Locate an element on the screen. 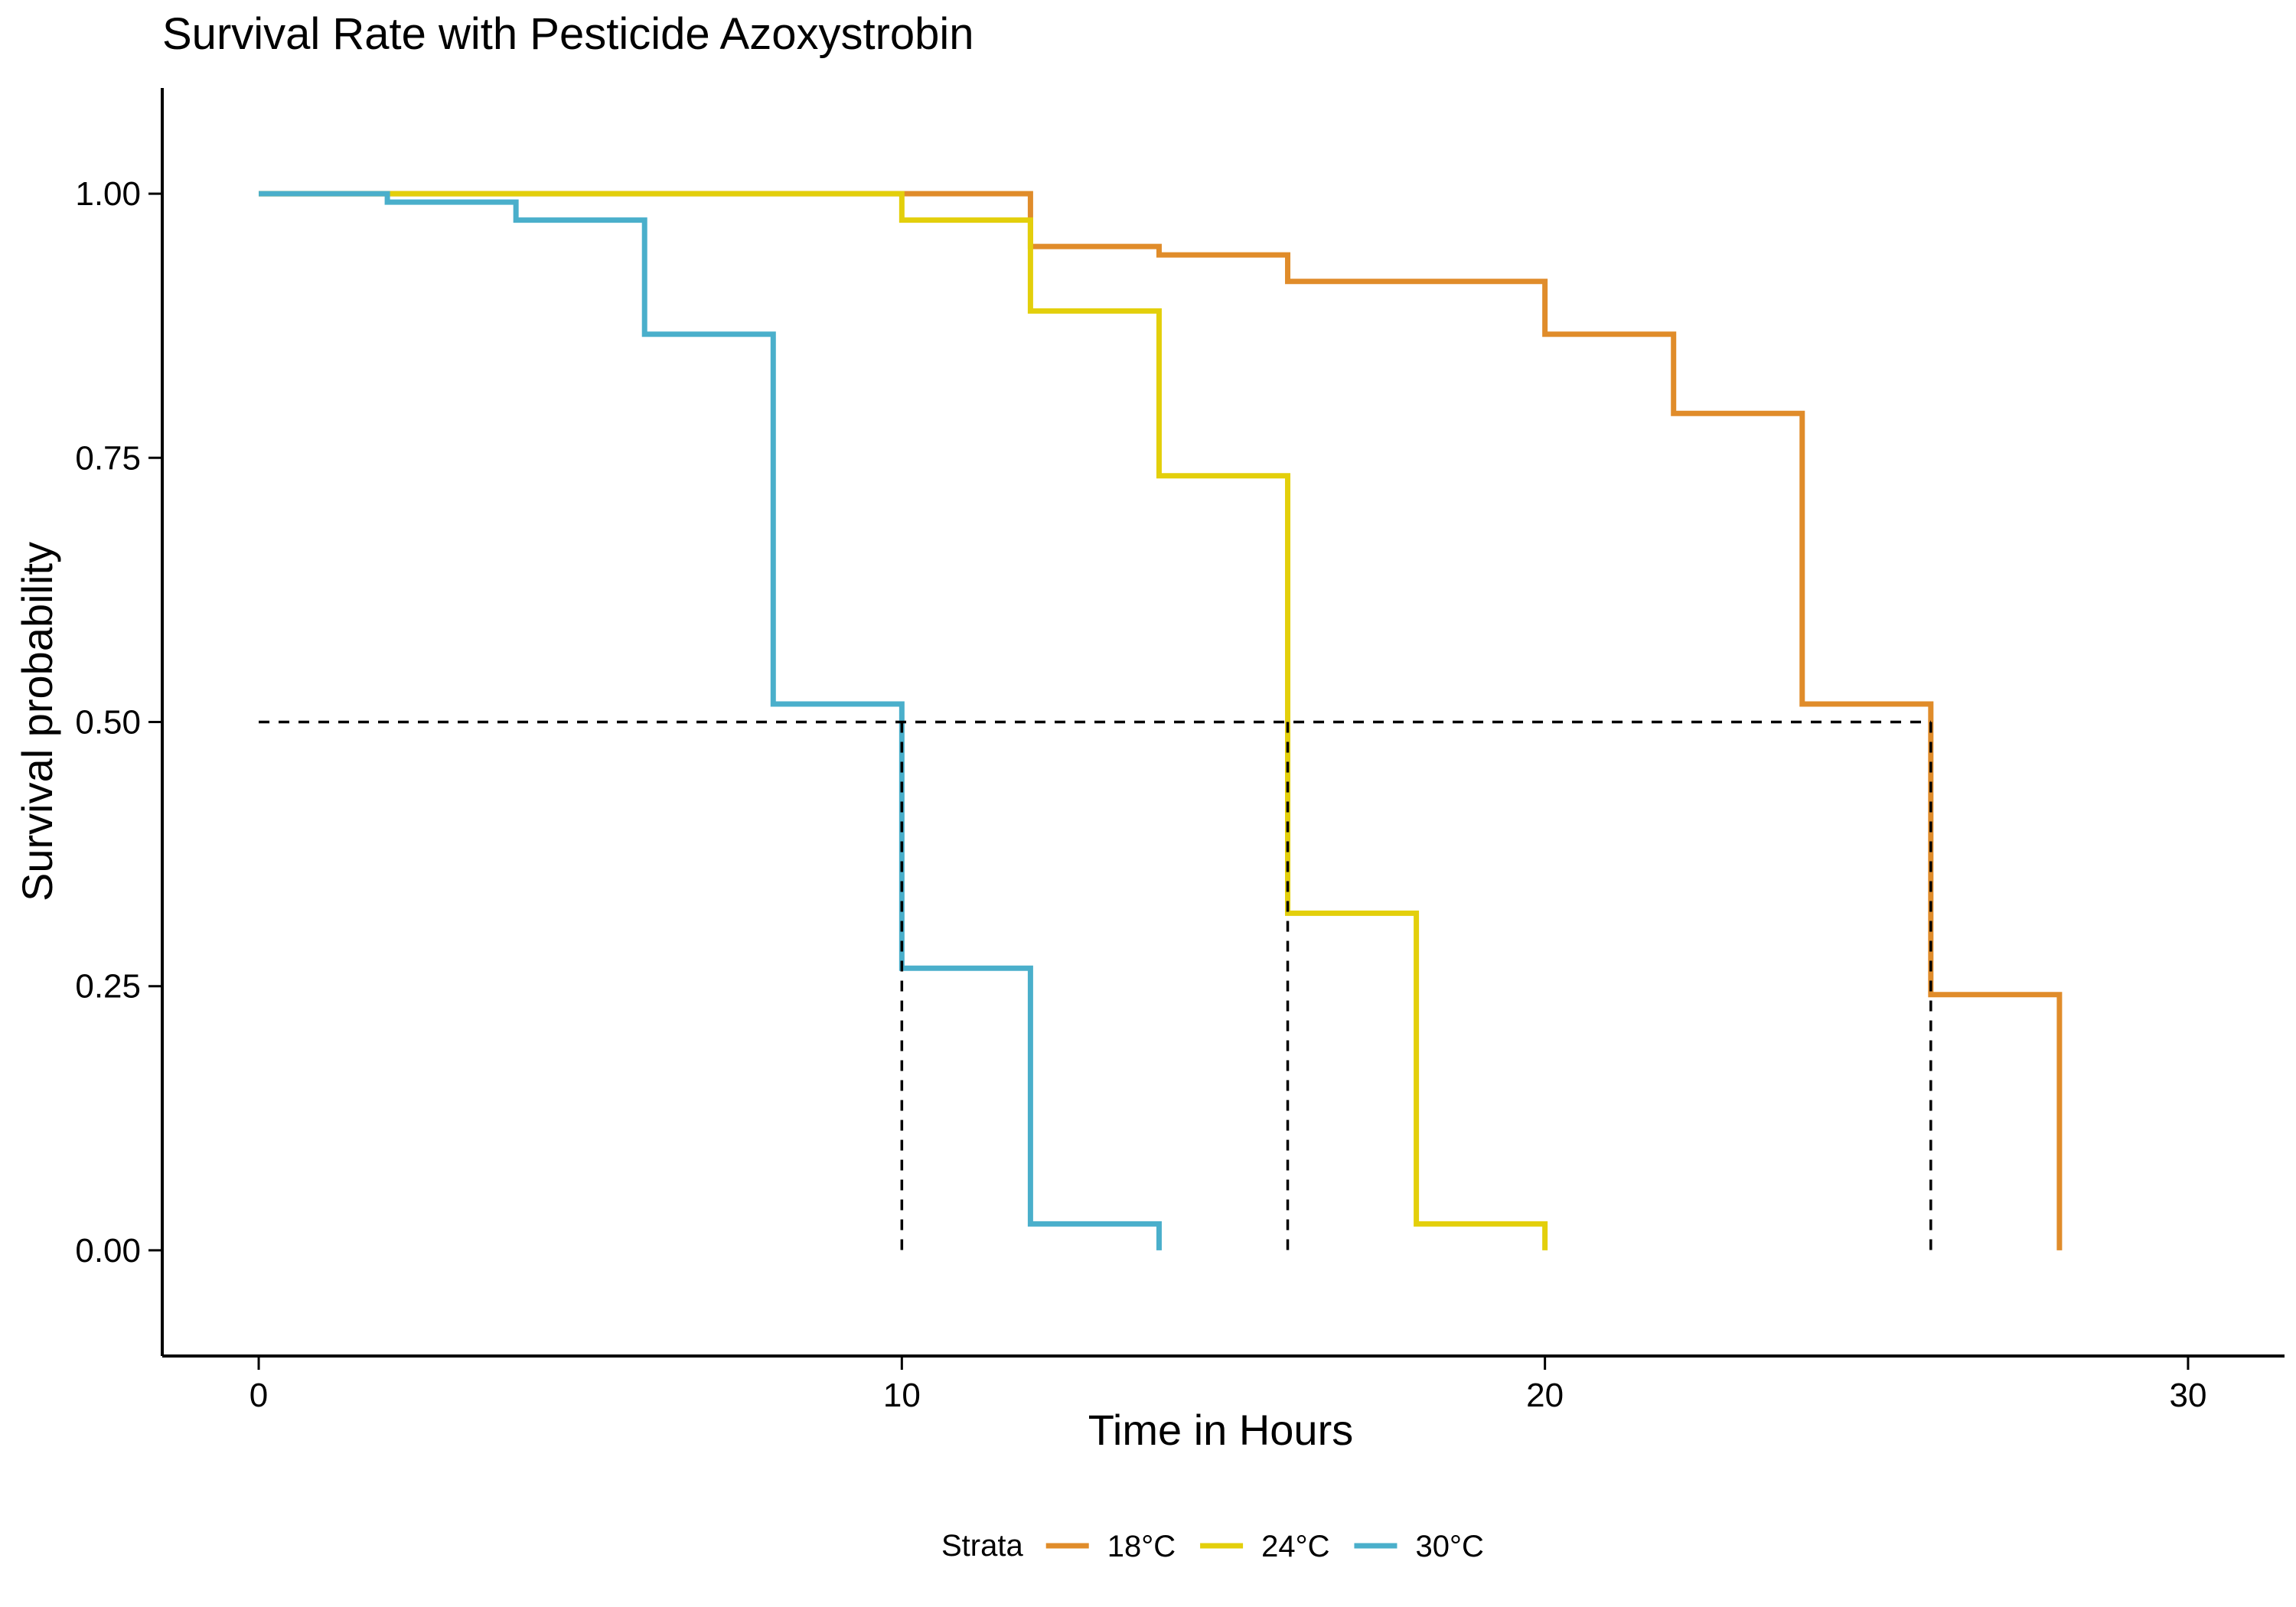 The image size is (2296, 1607). x-axis-title: Time in Hours is located at coordinates (1220, 1430).